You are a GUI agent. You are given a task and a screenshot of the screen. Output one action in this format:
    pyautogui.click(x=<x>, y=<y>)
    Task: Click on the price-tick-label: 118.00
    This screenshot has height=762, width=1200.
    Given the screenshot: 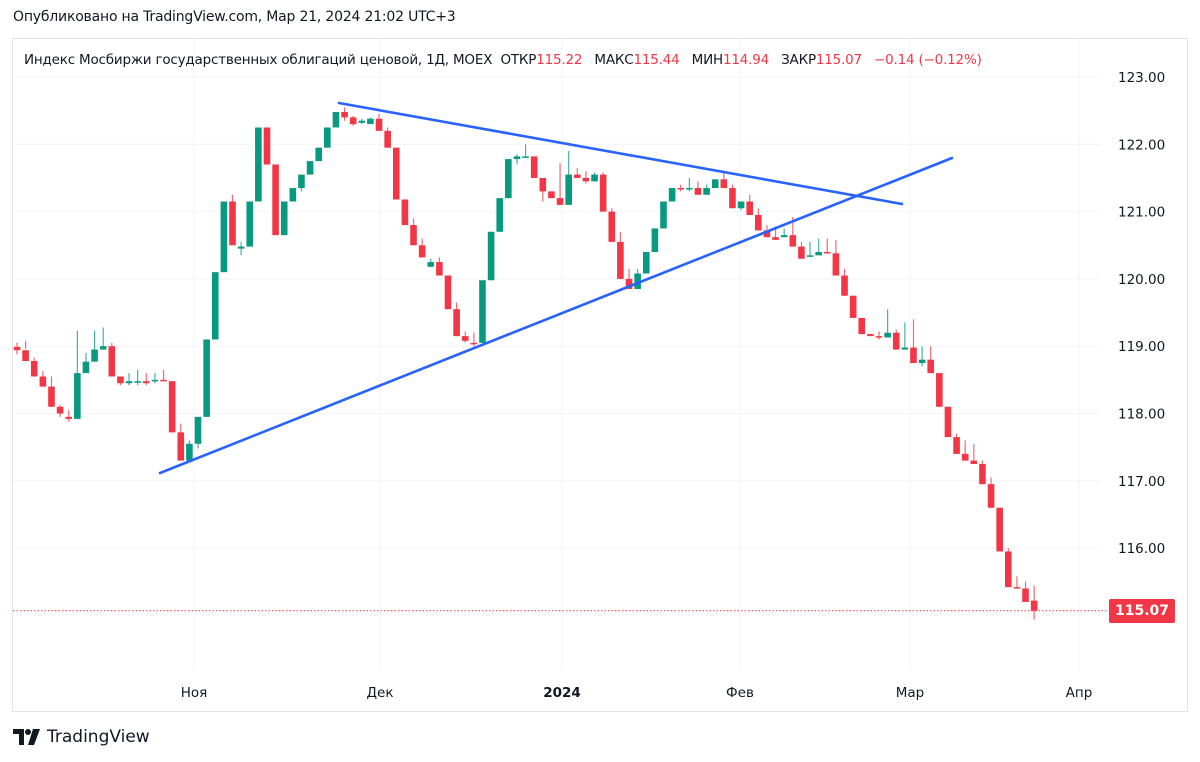 What is the action you would take?
    pyautogui.click(x=1141, y=415)
    